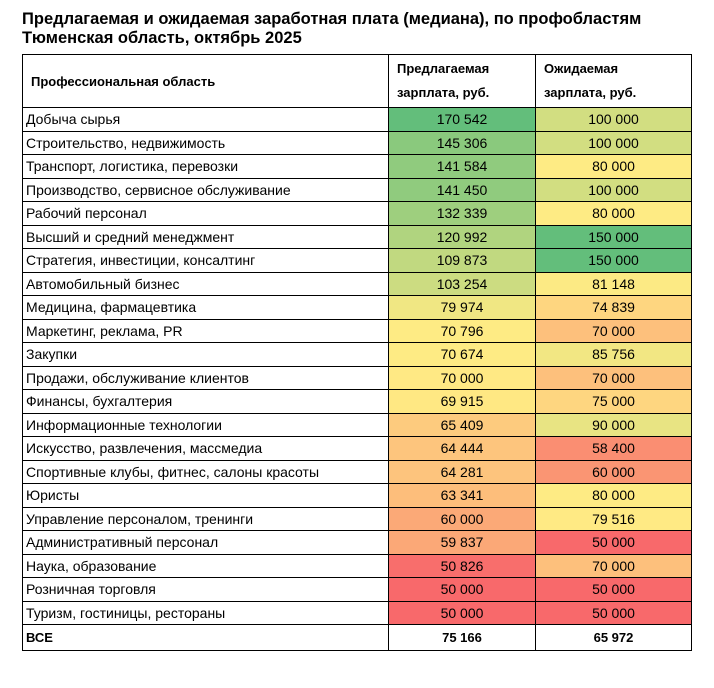 This screenshot has height=688, width=714. What do you see at coordinates (462, 354) in the screenshot?
I see `value-cell: 70 674` at bounding box center [462, 354].